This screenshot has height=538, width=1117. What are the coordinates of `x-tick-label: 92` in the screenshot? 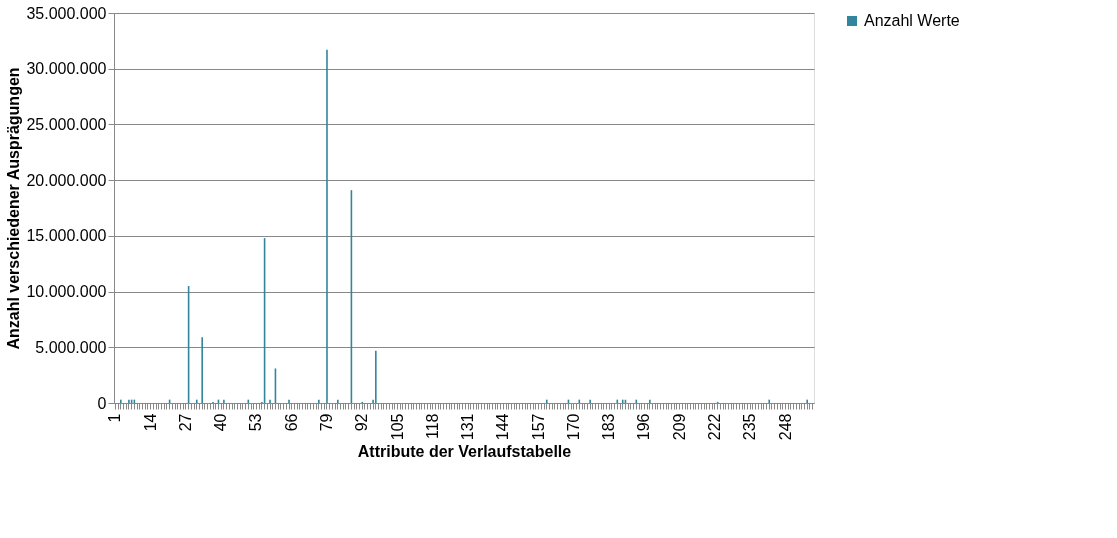 It's located at (362, 422).